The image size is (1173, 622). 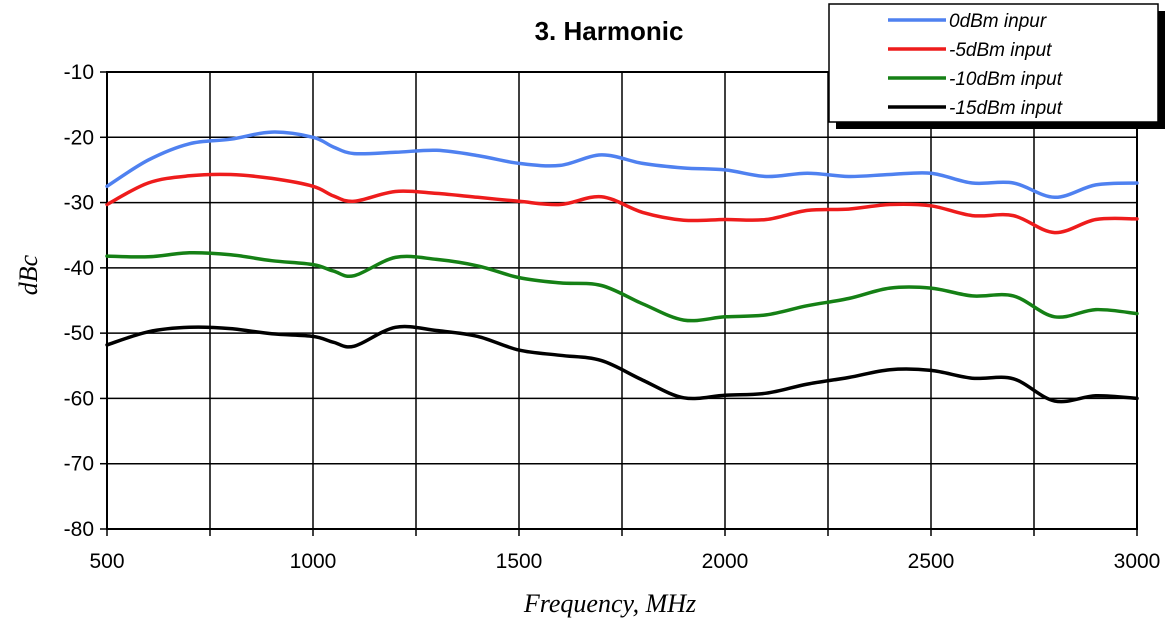 What do you see at coordinates (79, 464) in the screenshot?
I see `y-tick-label: -70` at bounding box center [79, 464].